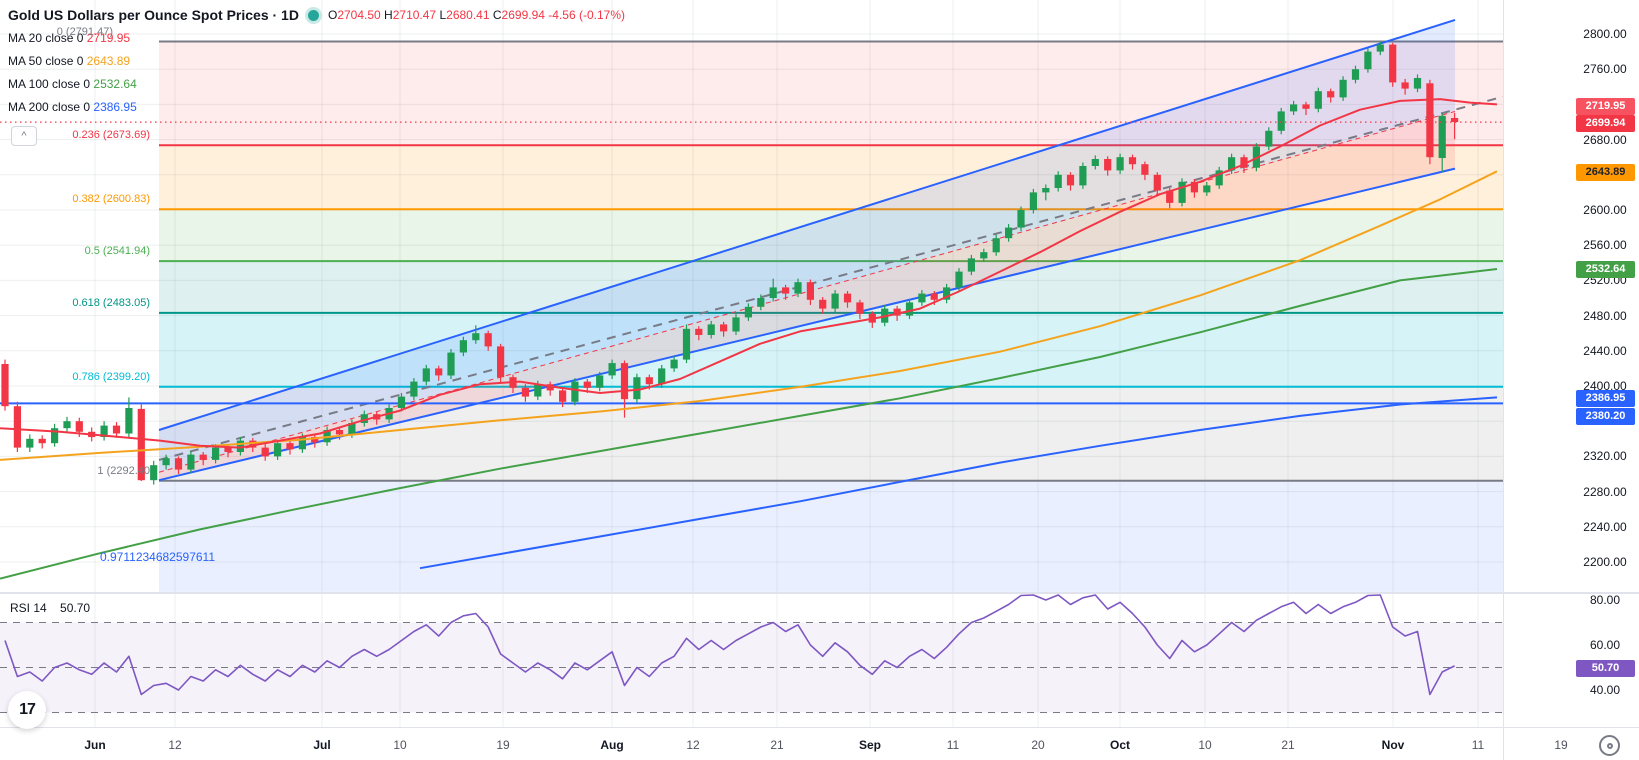 Image resolution: width=1639 pixels, height=760 pixels. Describe the element at coordinates (108, 61) in the screenshot. I see `indicator-value: 2643.89` at that location.